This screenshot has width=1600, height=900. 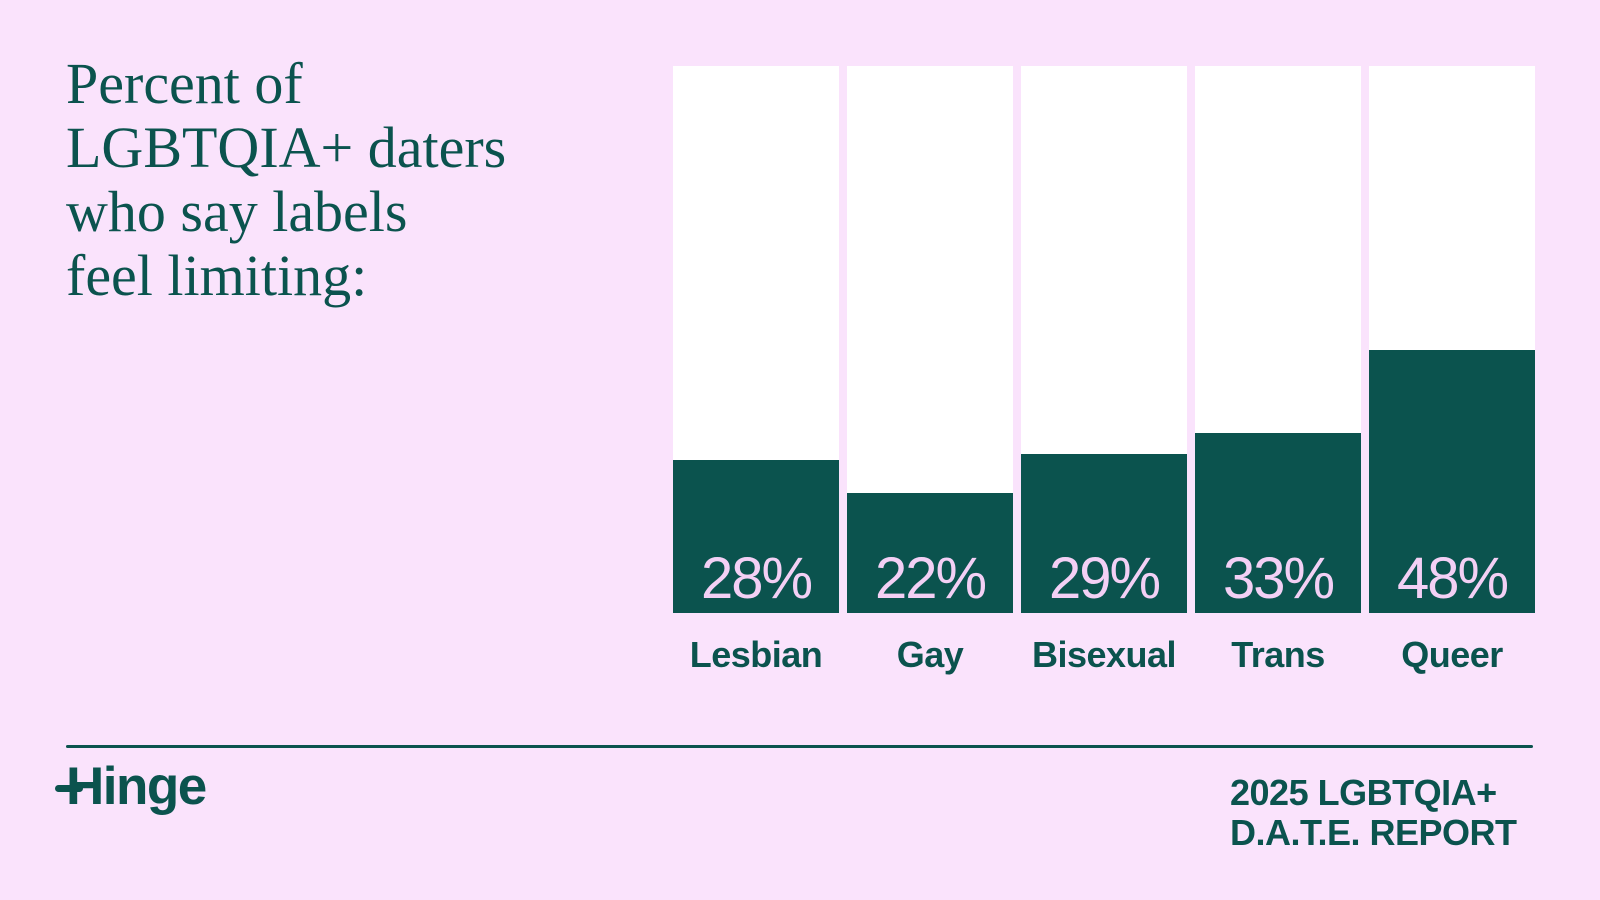 What do you see at coordinates (756, 339) in the screenshot?
I see `bar-track: 28%` at bounding box center [756, 339].